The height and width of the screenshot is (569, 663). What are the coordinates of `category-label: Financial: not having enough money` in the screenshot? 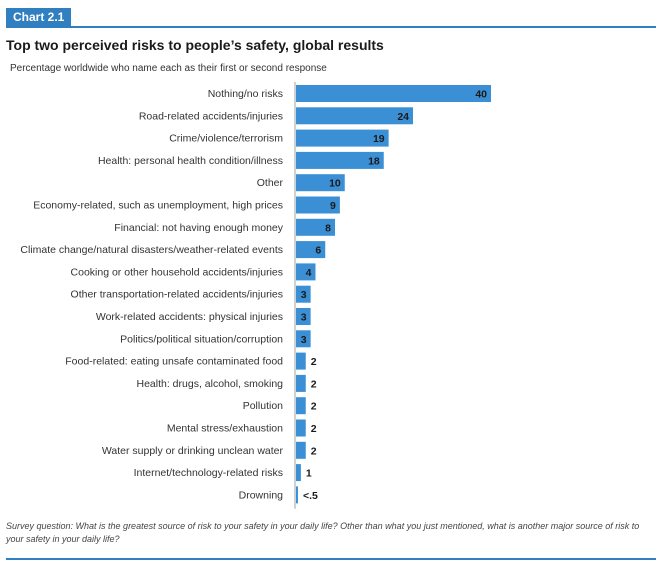 It's located at (198, 228).